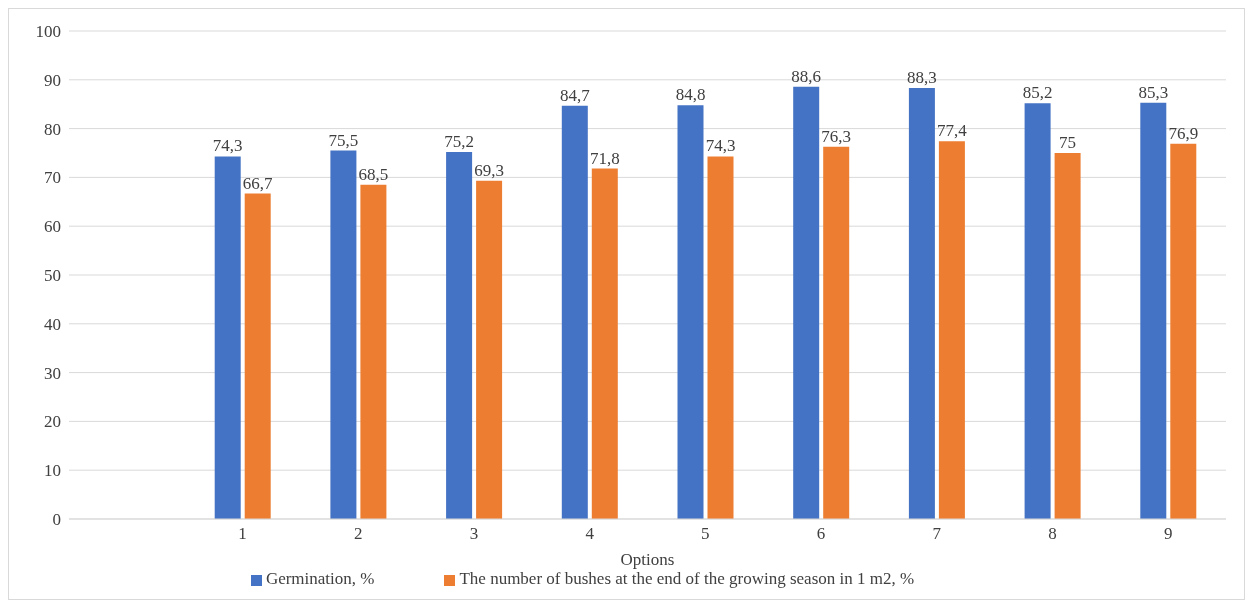 Image resolution: width=1253 pixels, height=608 pixels. I want to click on legend-label: The number of bushes at the end of the growing season in 1 m2, %, so click(687, 578).